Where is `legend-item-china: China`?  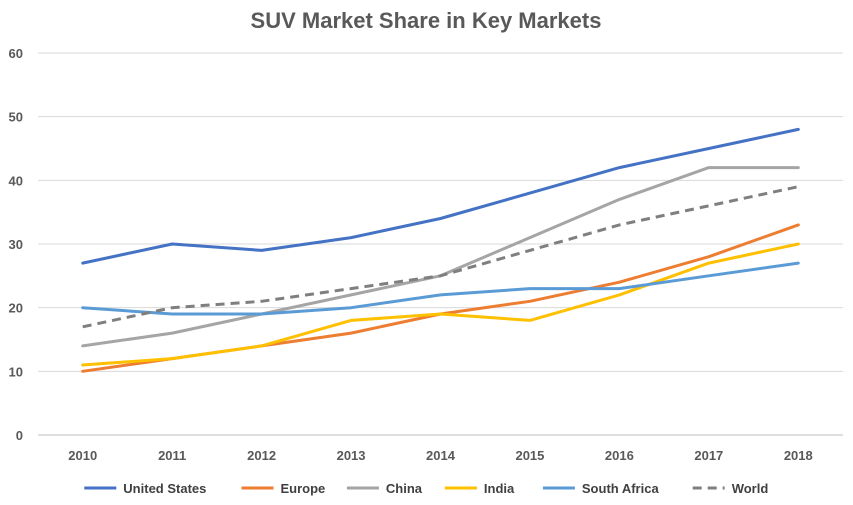
legend-item-china: China is located at coordinates (384, 488).